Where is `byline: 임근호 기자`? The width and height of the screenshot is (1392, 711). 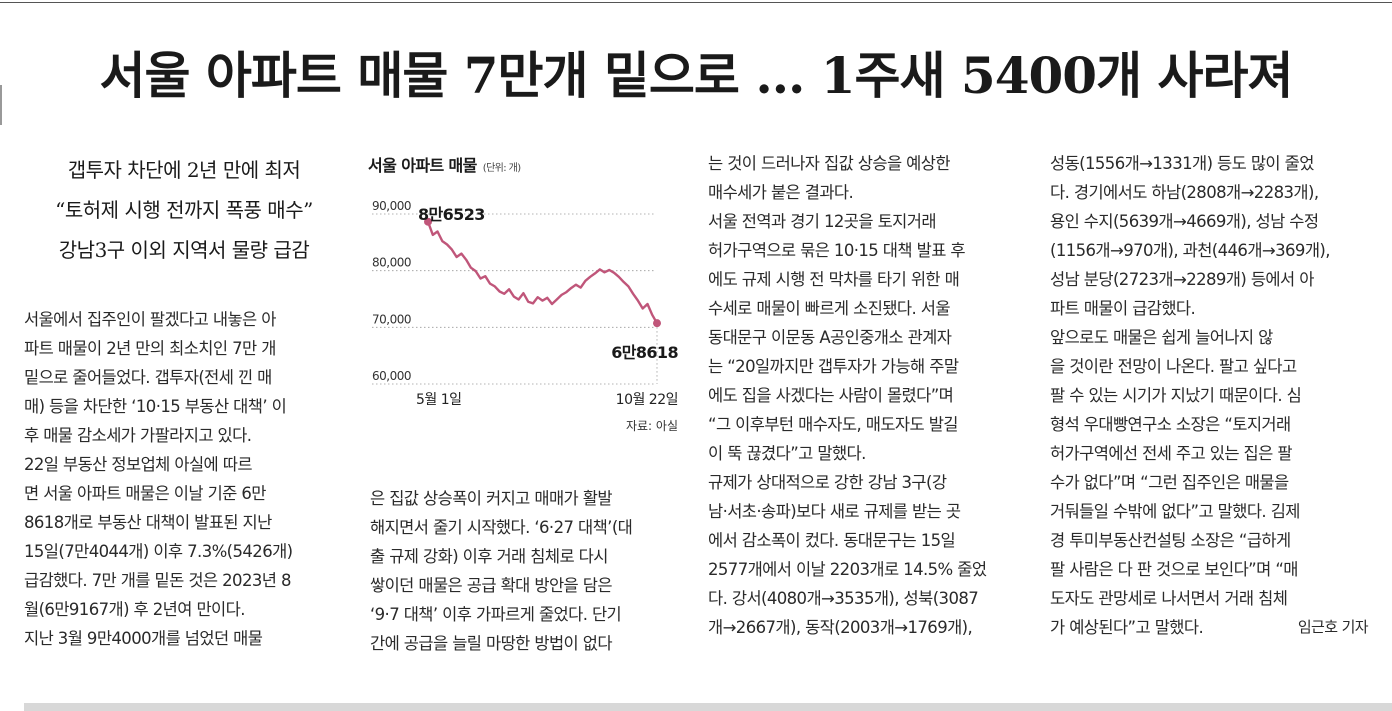 byline: 임근호 기자 is located at coordinates (1333, 627).